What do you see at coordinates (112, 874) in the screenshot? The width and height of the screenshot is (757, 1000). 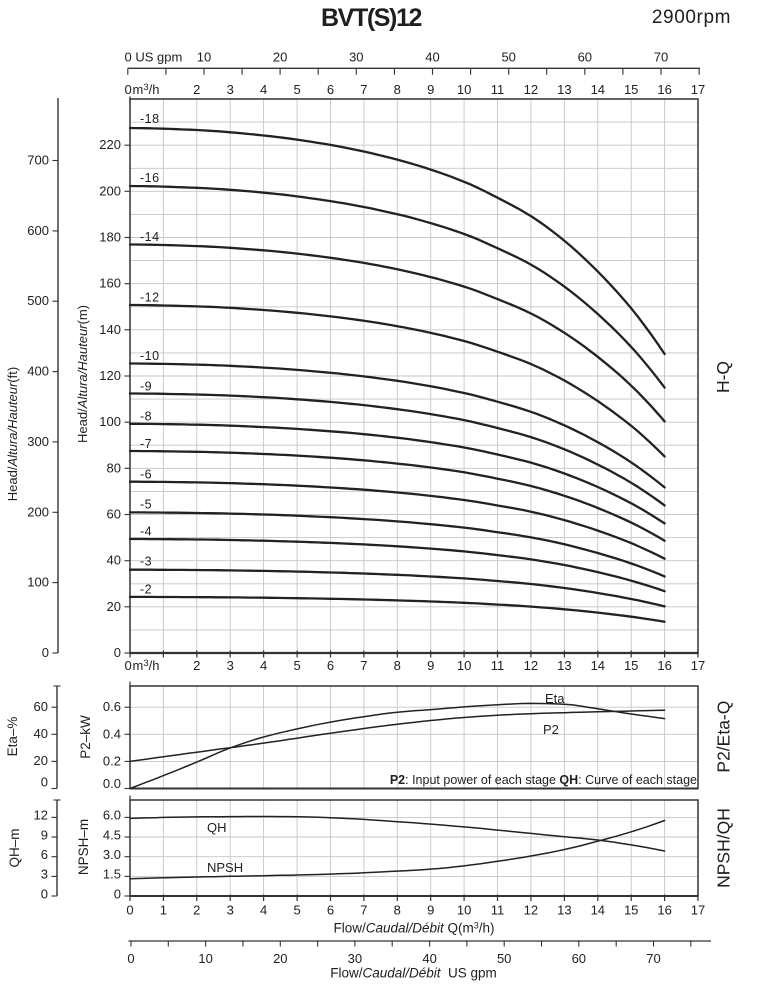 I see `svg-text: 1.5` at bounding box center [112, 874].